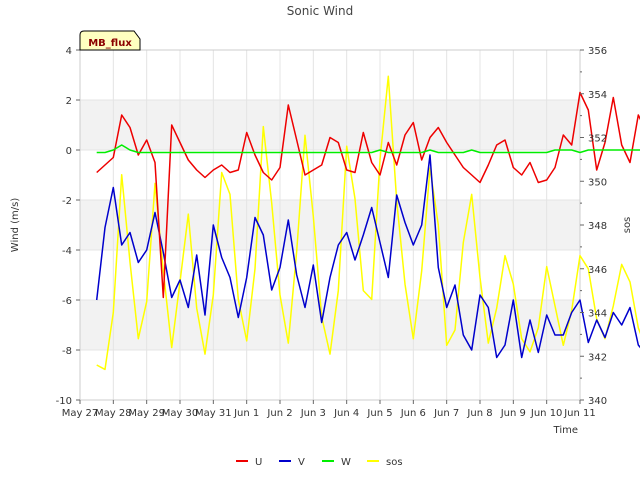 This screenshot has width=640, height=480. I want to click on legend-label-u: U, so click(258, 462).